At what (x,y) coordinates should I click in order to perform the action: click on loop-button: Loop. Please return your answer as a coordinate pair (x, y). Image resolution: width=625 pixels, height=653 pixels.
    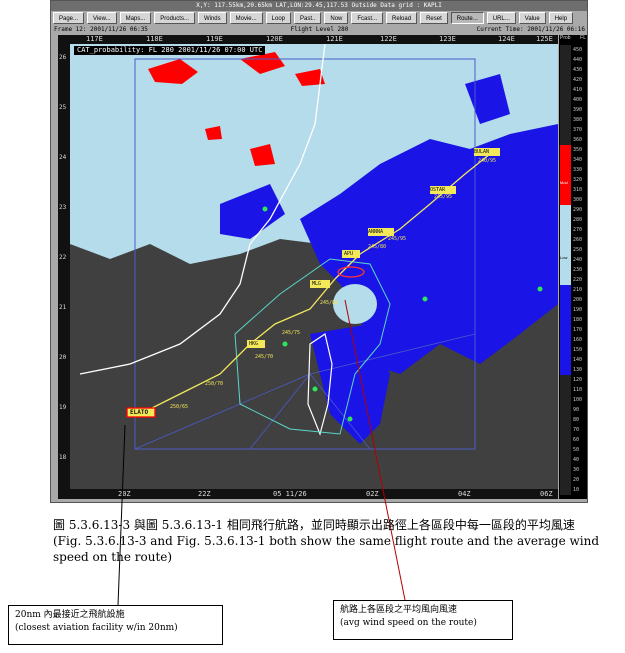
    Looking at the image, I should click on (278, 18).